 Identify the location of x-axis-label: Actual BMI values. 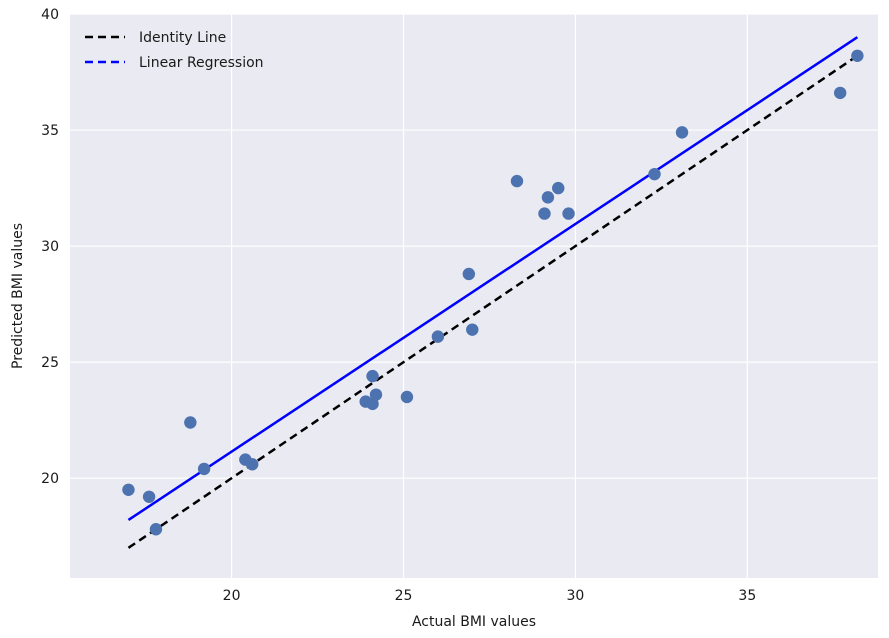
(474, 622).